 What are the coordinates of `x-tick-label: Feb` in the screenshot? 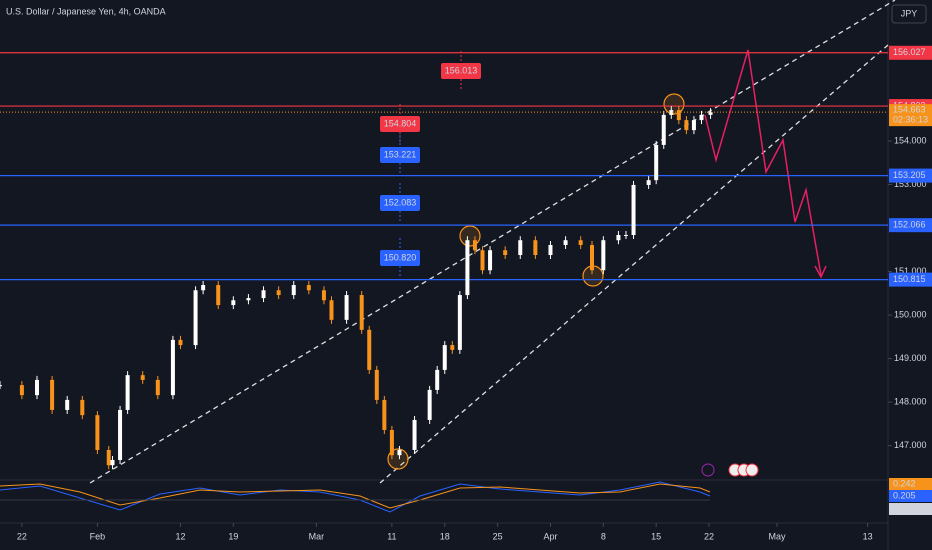 It's located at (98, 536).